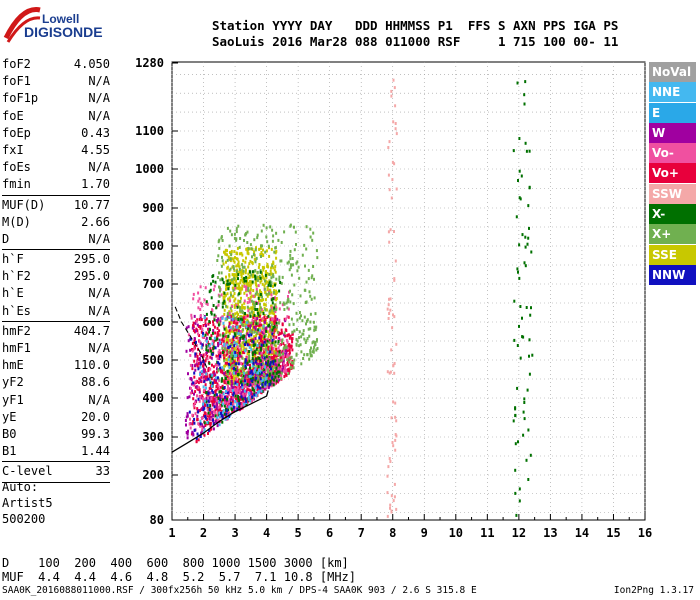 The width and height of the screenshot is (700, 600). I want to click on param-key: h`F2, so click(16, 276).